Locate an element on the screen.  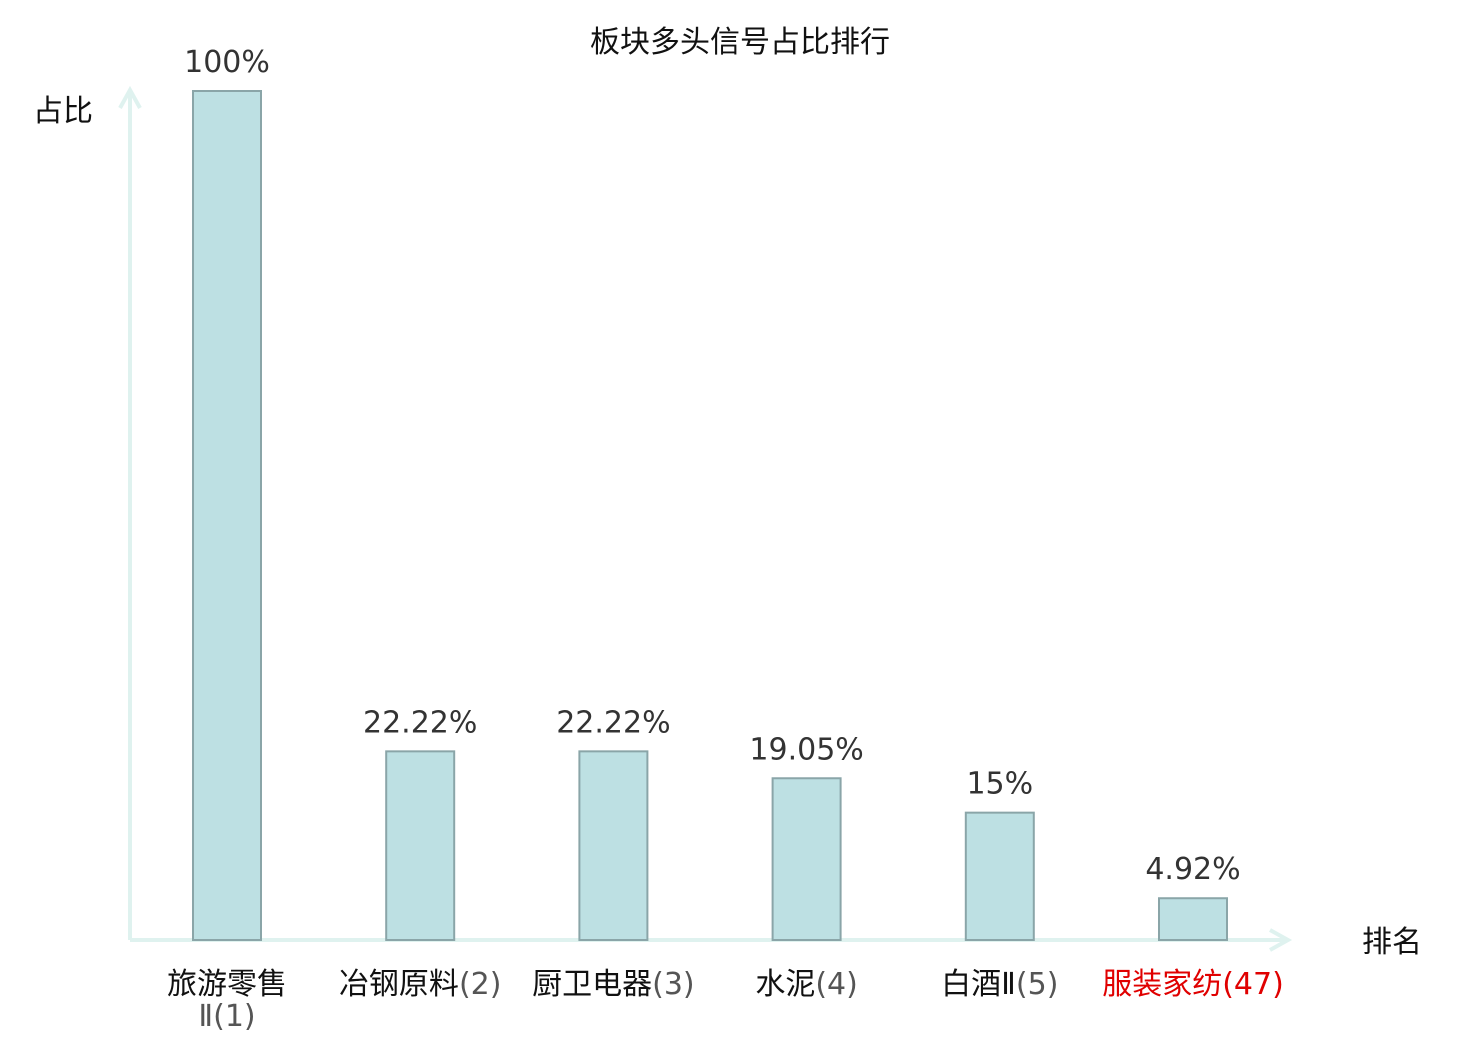
y-axis-label: 占比 is located at coordinates (63, 111).